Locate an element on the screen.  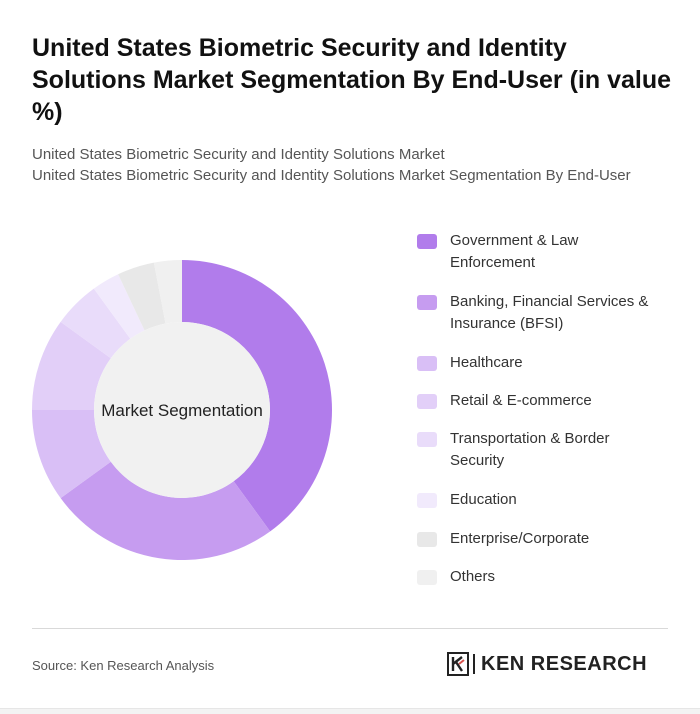
legend-label: Healthcare is located at coordinates (486, 362).